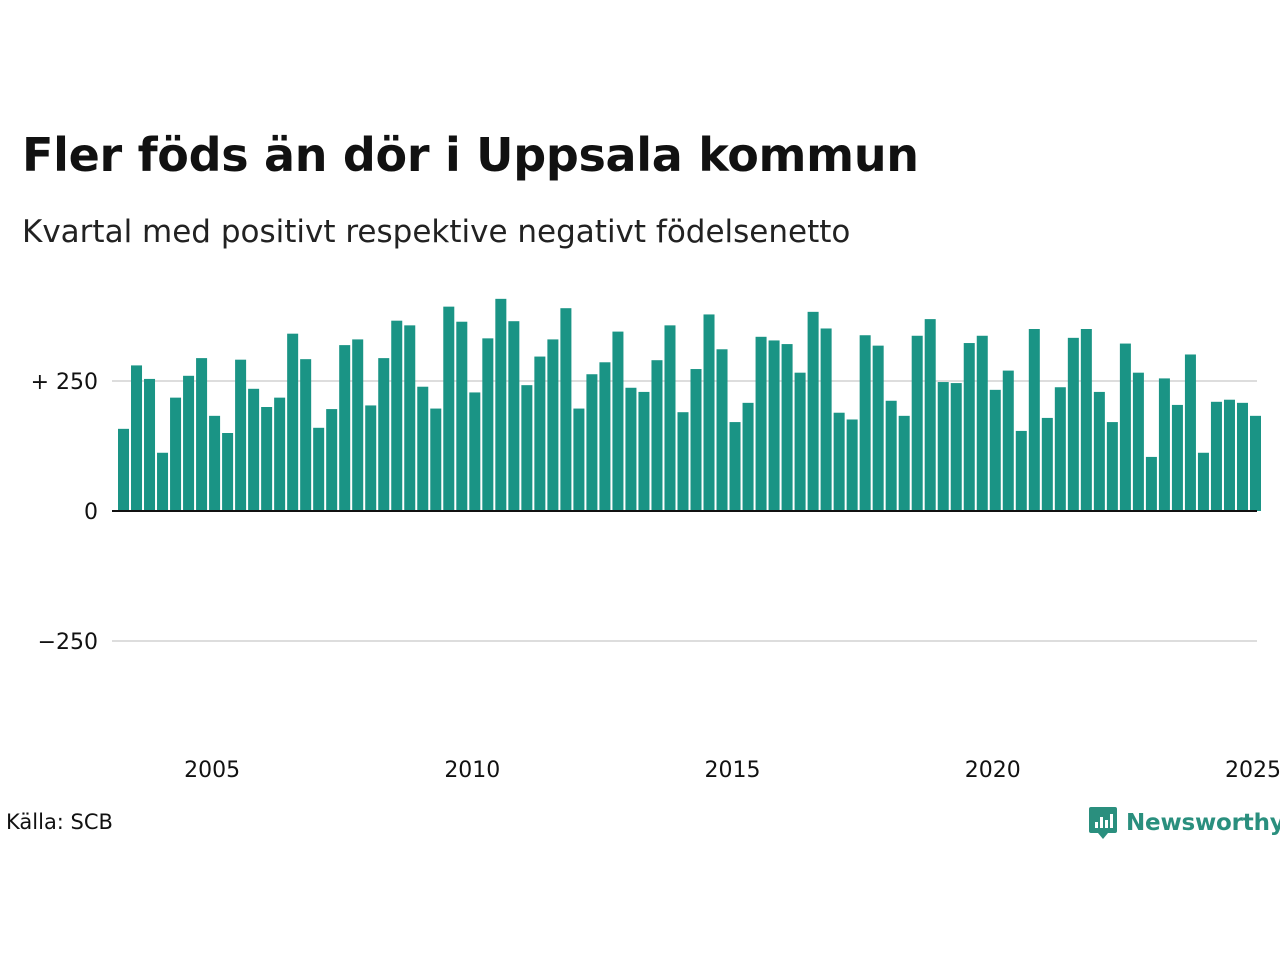  What do you see at coordinates (1203, 823) in the screenshot?
I see `brand-name: Newsworthy` at bounding box center [1203, 823].